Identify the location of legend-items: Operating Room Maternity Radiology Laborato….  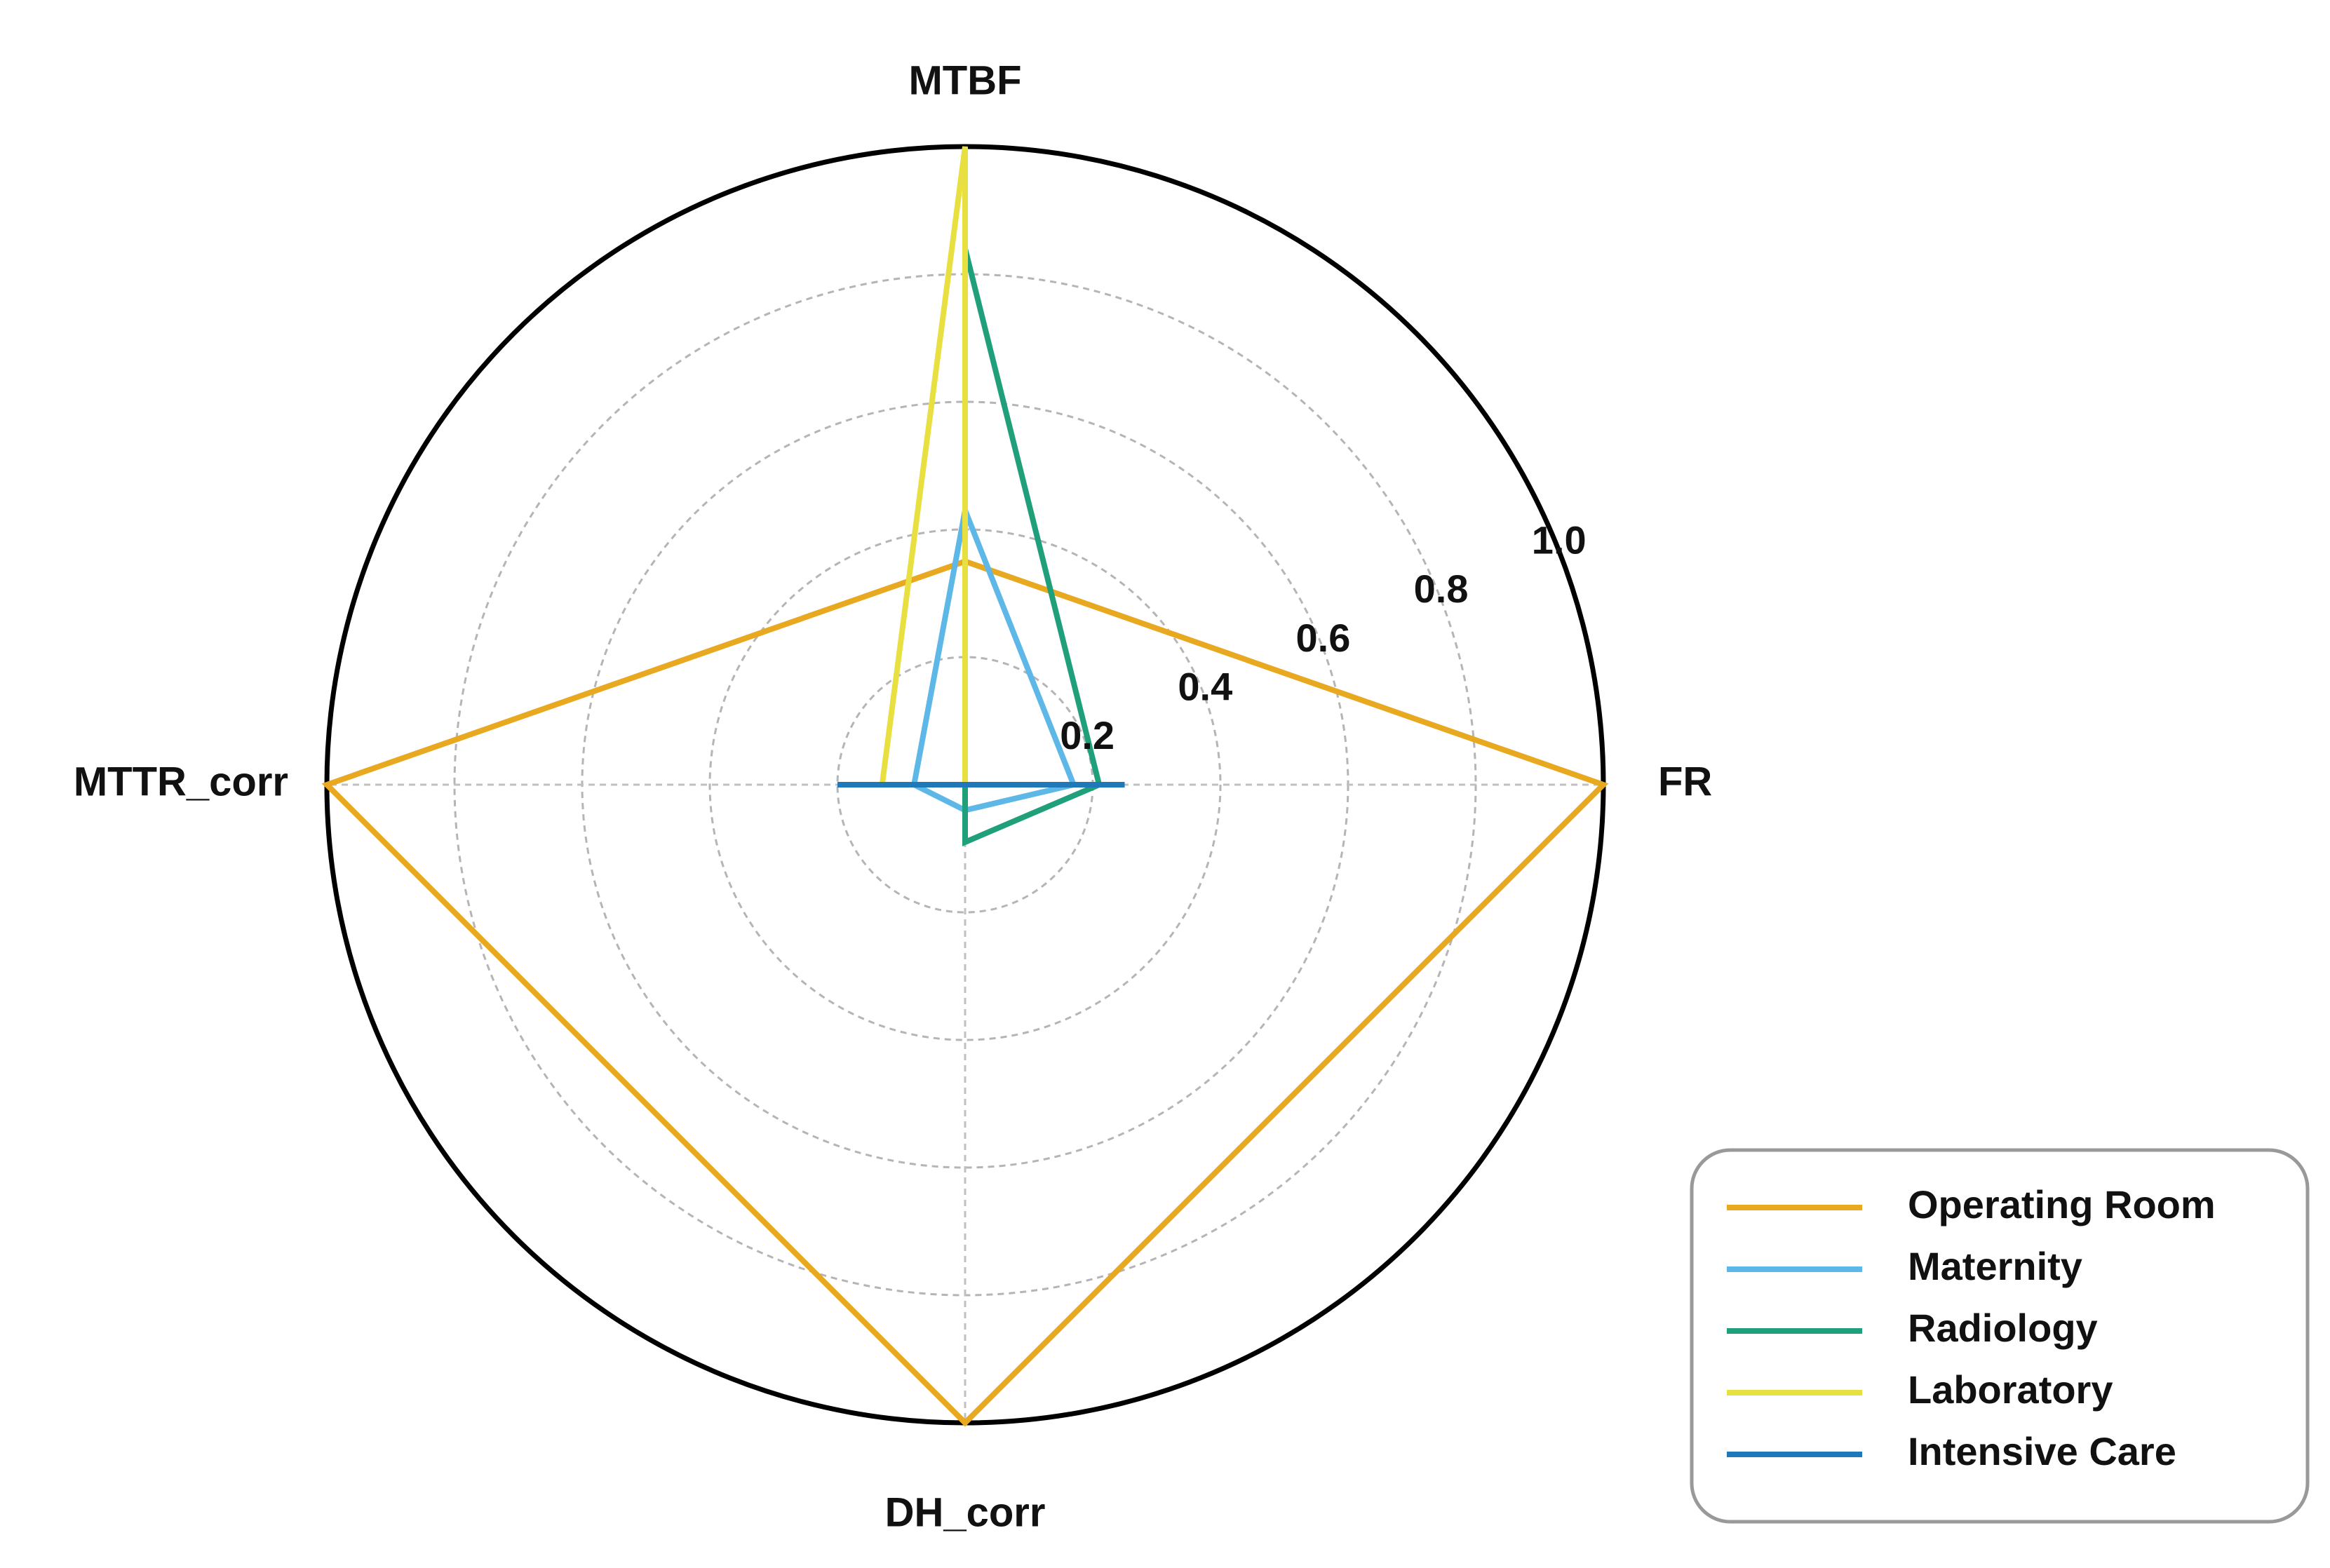
(1971, 1327).